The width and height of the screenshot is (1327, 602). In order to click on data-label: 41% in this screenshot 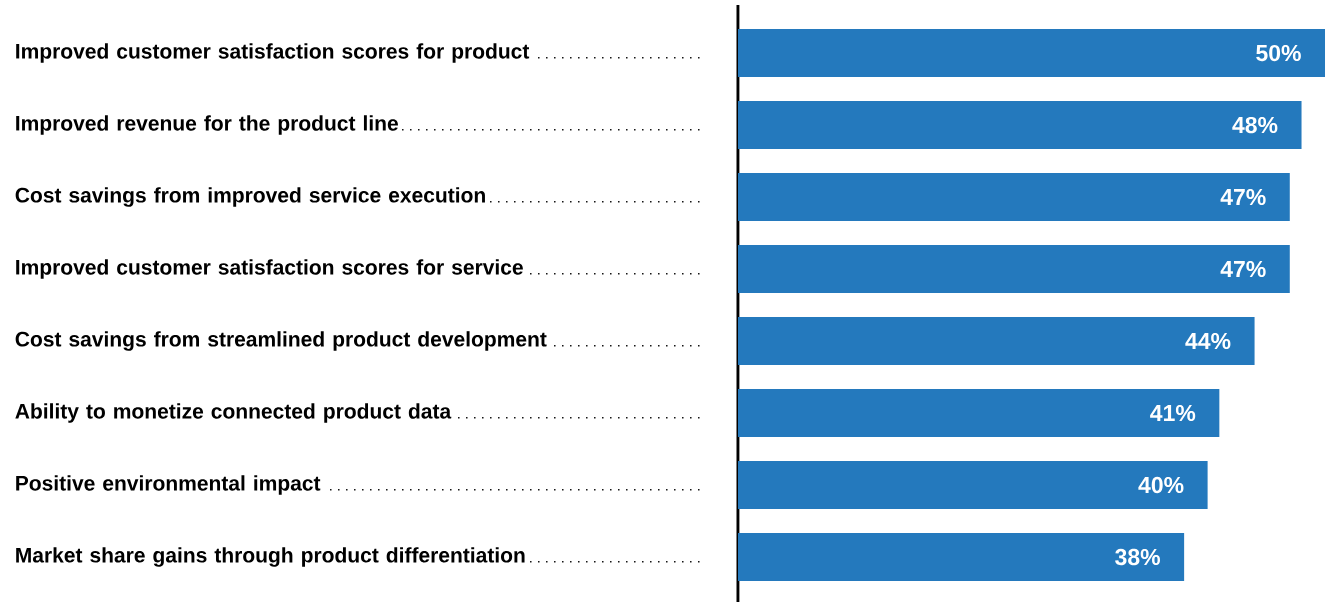, I will do `click(1173, 413)`.